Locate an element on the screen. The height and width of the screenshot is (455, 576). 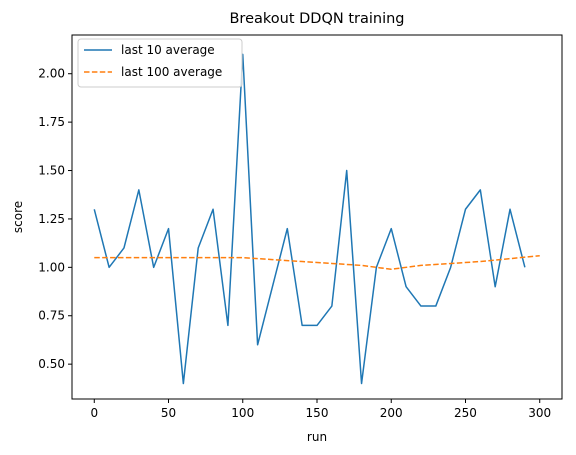
x-axis-label: run is located at coordinates (317, 437).